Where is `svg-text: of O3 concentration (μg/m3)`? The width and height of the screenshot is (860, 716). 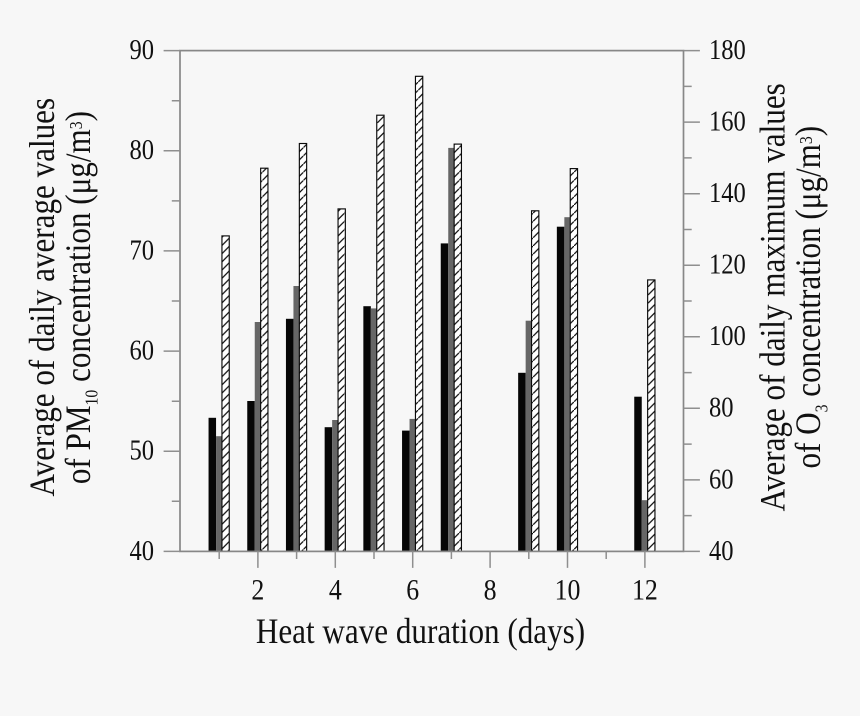
svg-text: of O3 concentration (μg/m3) is located at coordinates (810, 297).